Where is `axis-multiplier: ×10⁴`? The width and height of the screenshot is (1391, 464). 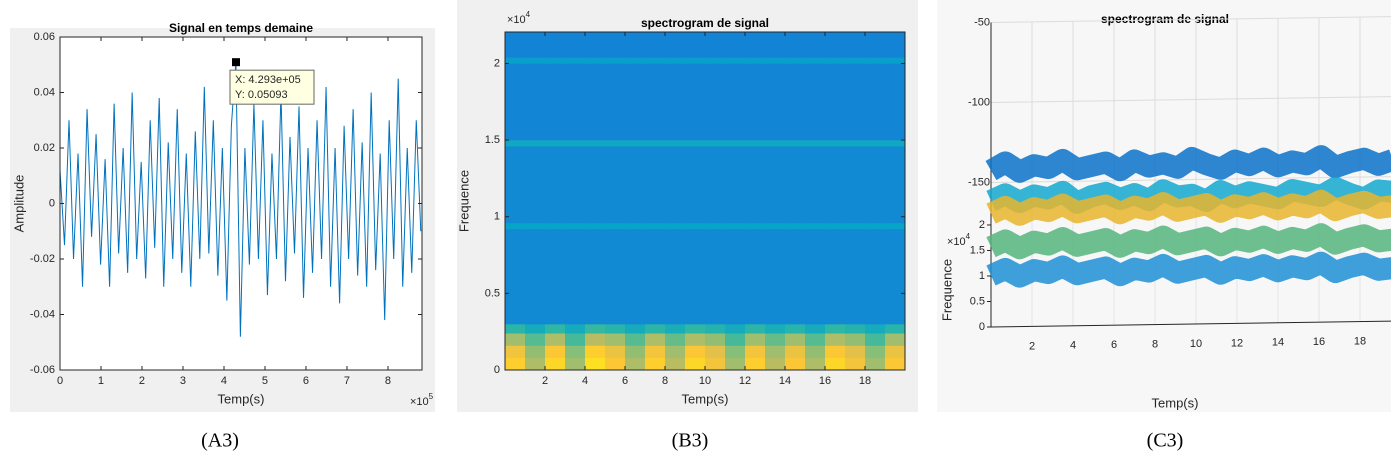
axis-multiplier: ×10⁴ is located at coordinates (519, 18).